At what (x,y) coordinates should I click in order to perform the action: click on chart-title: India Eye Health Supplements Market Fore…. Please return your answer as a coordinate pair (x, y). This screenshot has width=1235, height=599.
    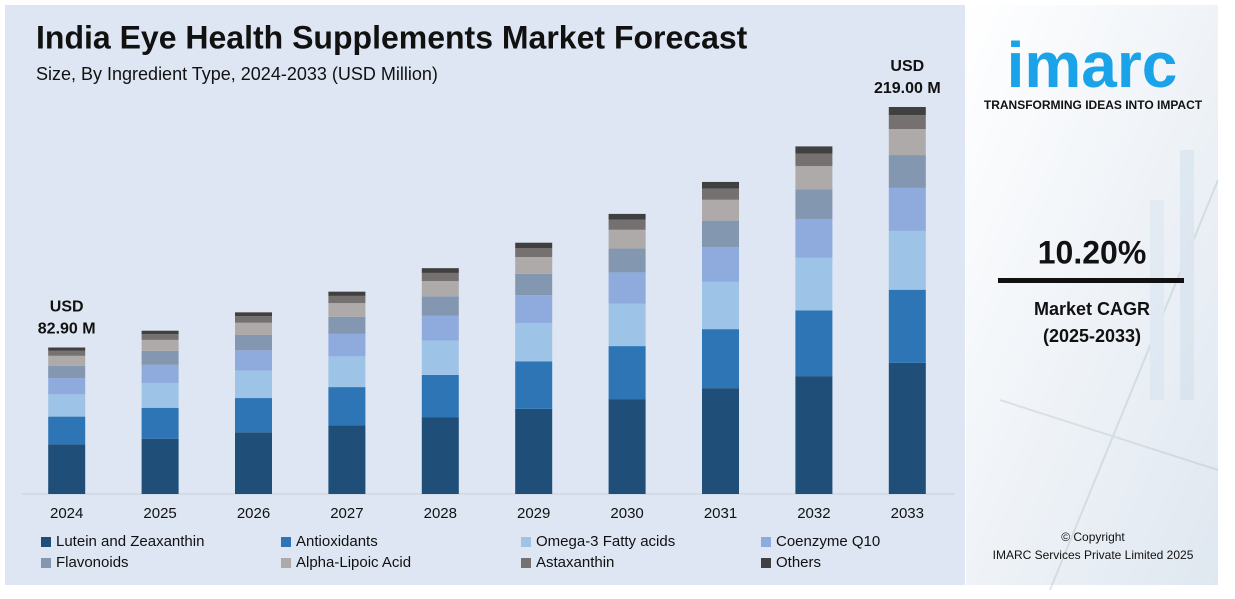
    Looking at the image, I should click on (392, 37).